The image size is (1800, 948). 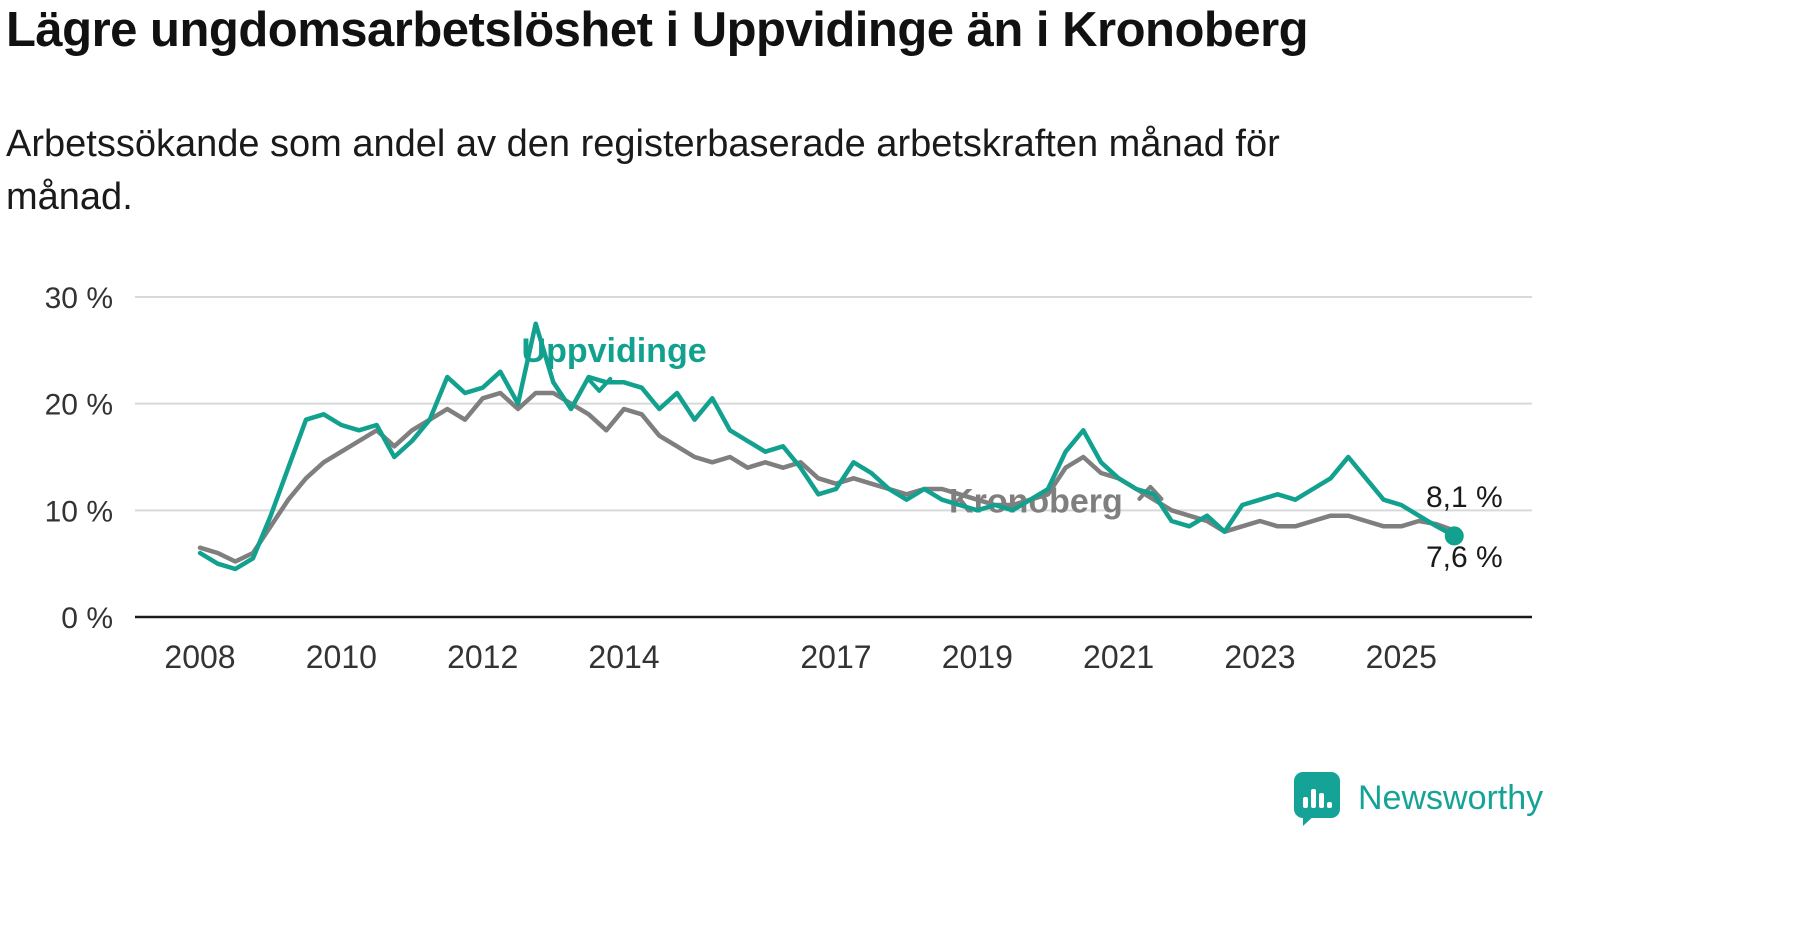 What do you see at coordinates (1464, 497) in the screenshot?
I see `end-value-label-kronoberg: 8,1 %` at bounding box center [1464, 497].